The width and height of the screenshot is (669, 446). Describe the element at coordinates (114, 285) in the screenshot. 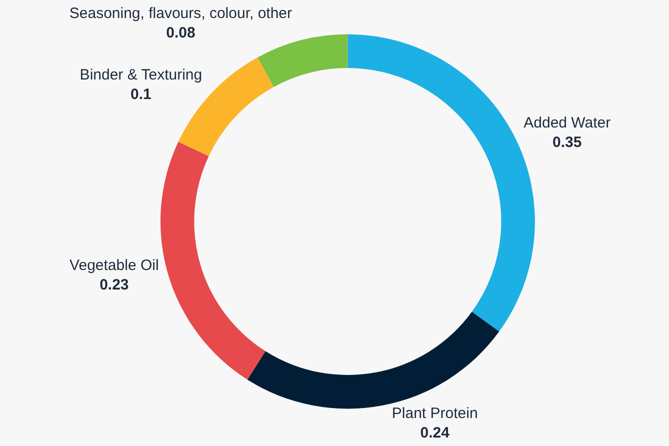

I see `data-label: 0.23` at that location.